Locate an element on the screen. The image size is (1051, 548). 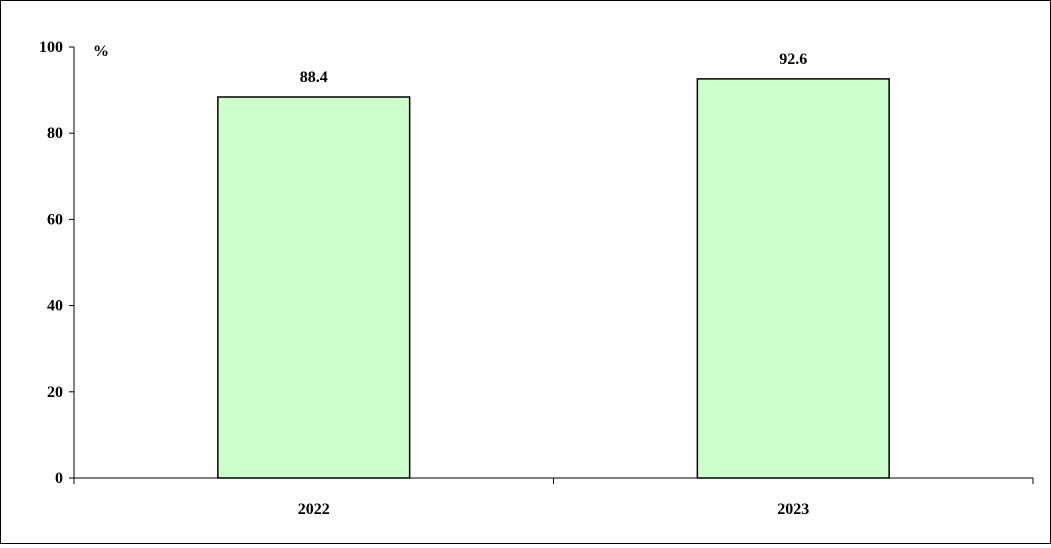
x-axis: 2022 2023 is located at coordinates (553, 497).